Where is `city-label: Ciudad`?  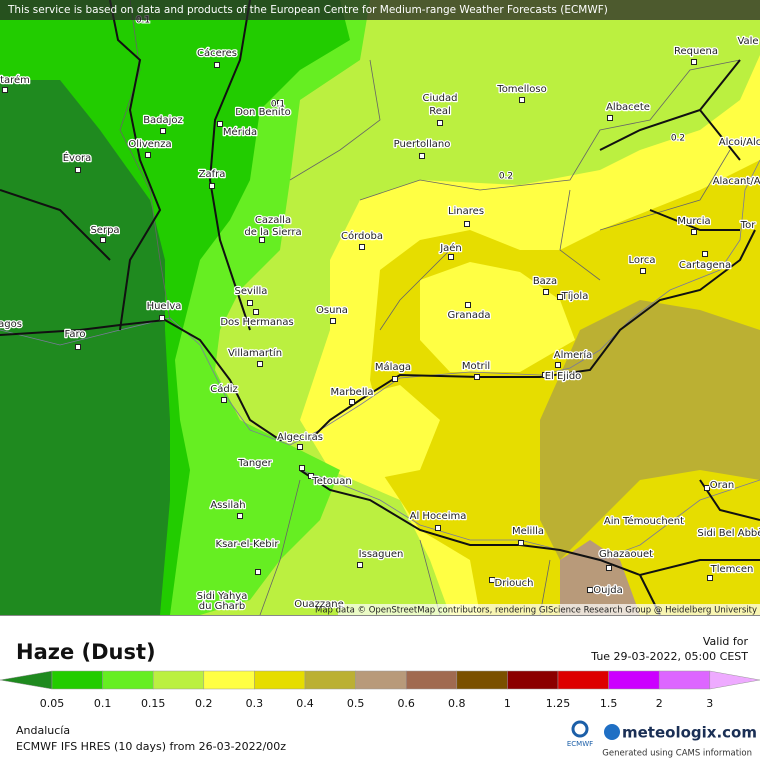 city-label: Ciudad is located at coordinates (440, 98).